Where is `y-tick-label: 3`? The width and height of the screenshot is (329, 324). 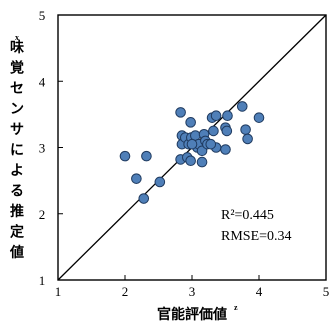
y-tick-label: 3 is located at coordinates (42, 148).